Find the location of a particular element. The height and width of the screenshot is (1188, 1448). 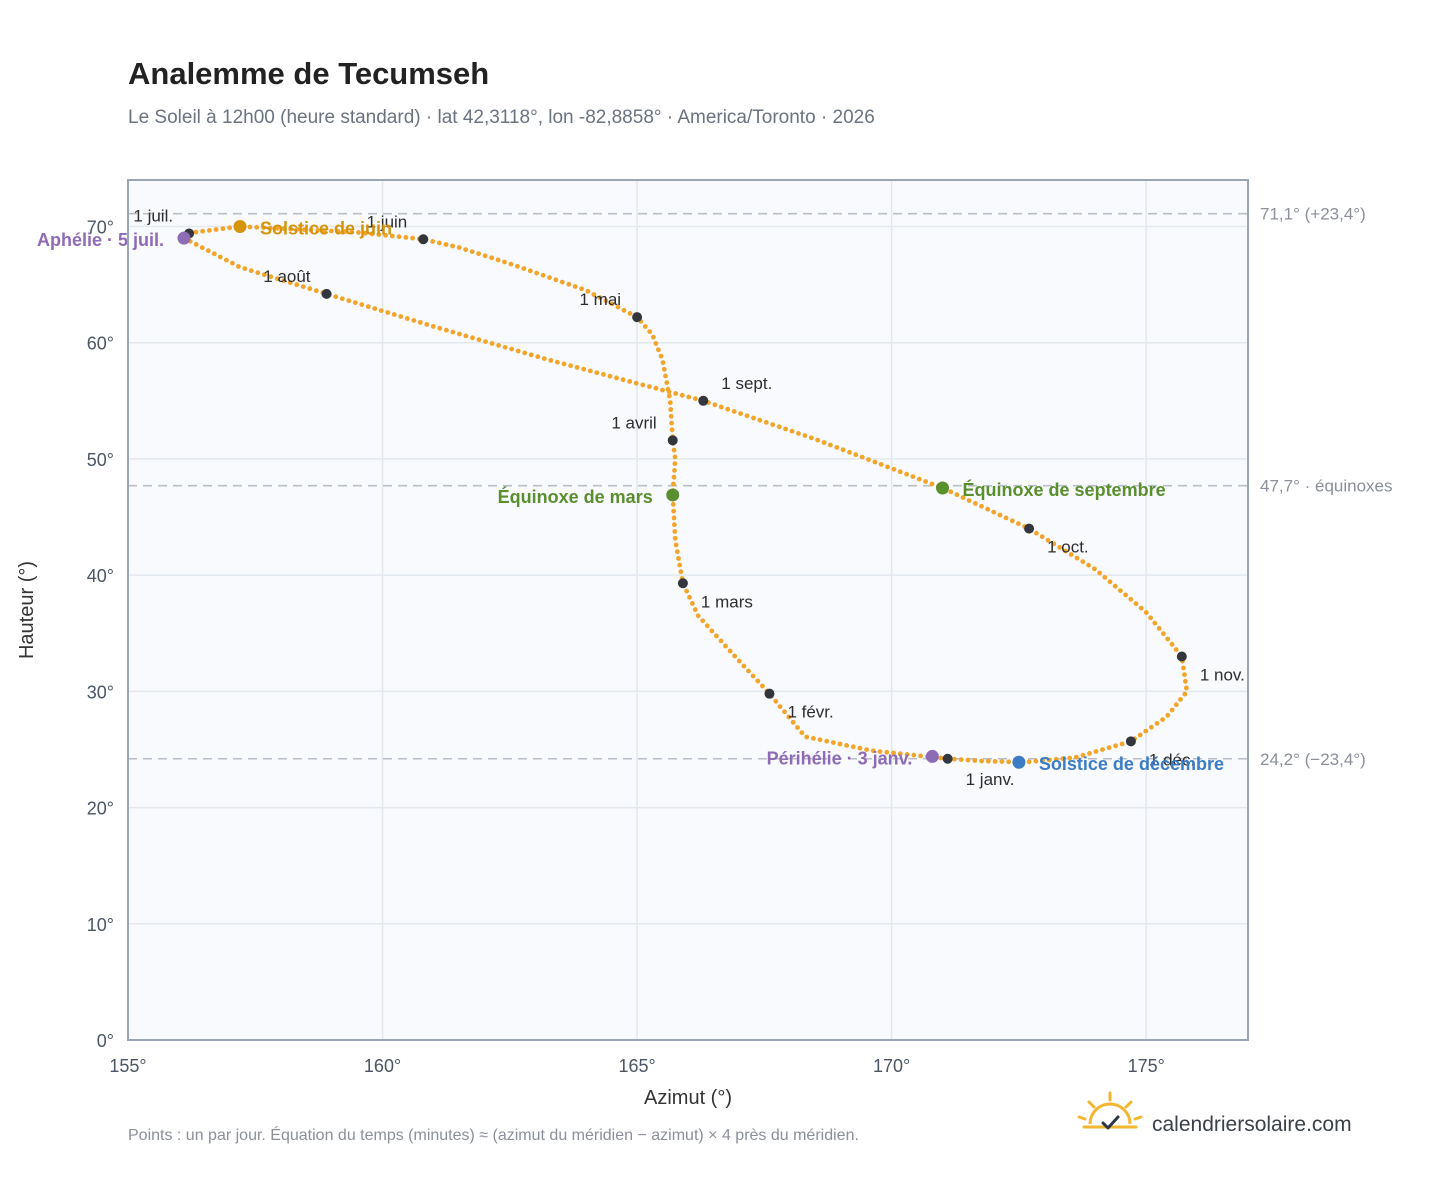

month-dot is located at coordinates (769, 693).